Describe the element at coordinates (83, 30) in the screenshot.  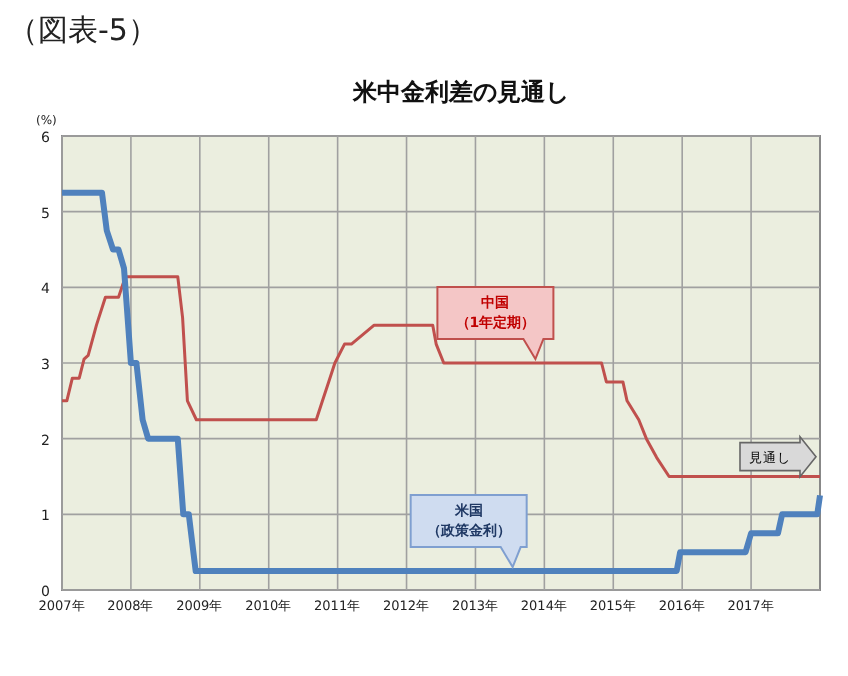
I see `chart-subtitle: （図表-5）` at that location.